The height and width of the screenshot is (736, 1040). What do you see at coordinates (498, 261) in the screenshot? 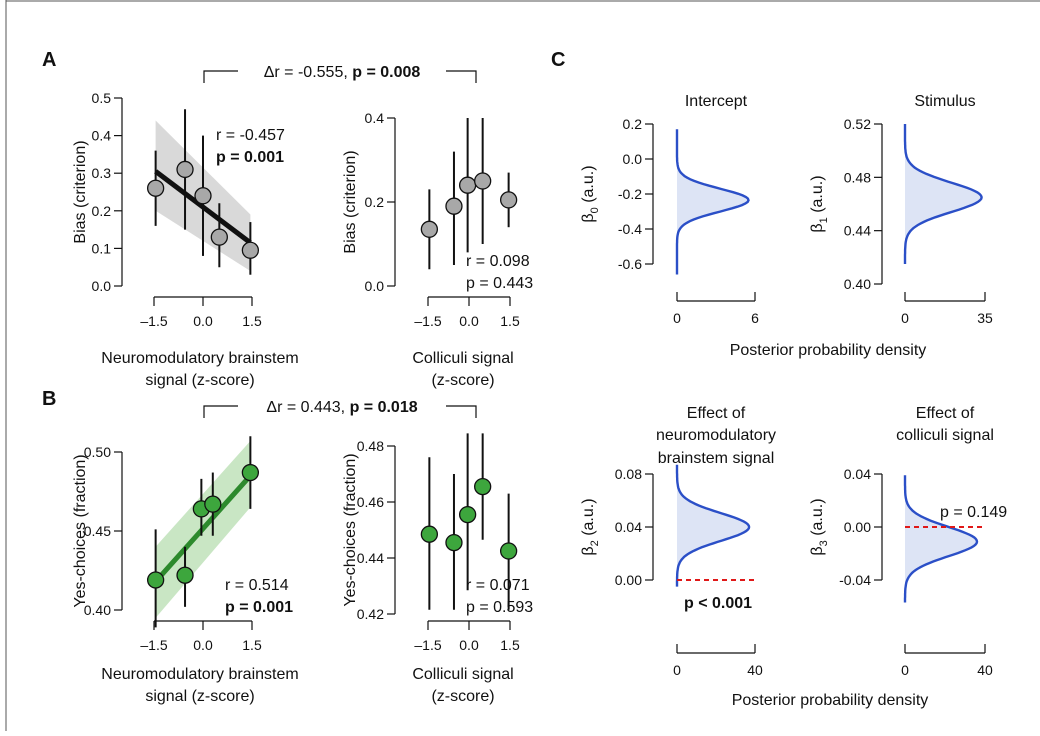
I see `stat-r: r = 0.098` at bounding box center [498, 261].